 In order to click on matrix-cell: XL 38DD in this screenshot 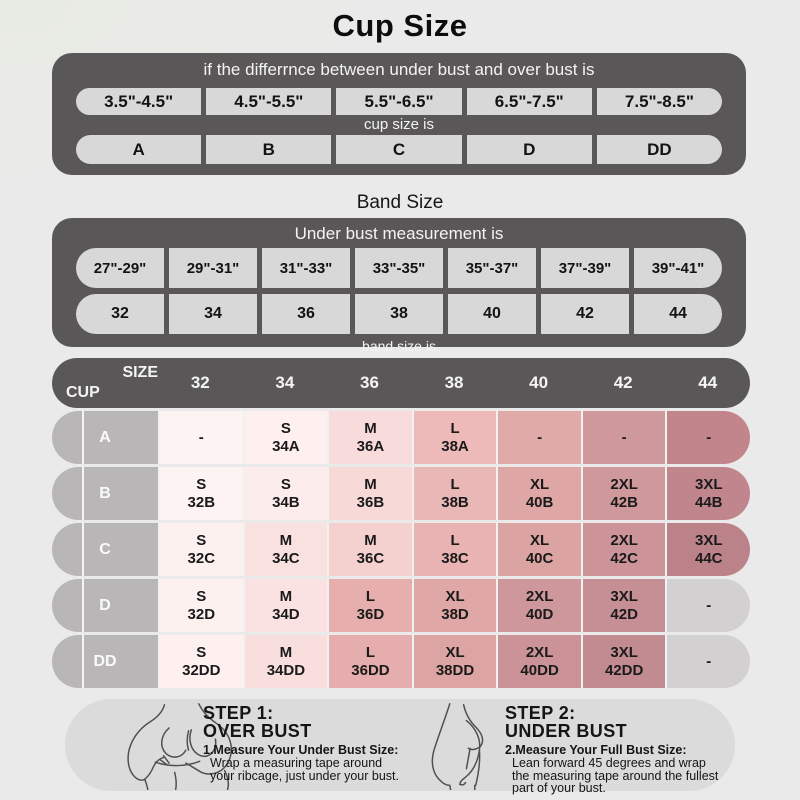, I will do `click(454, 661)`.